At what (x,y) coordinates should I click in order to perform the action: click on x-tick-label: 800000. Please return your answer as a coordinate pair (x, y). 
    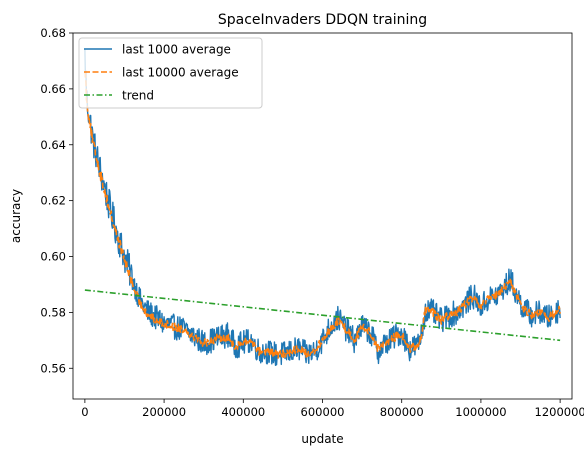
    Looking at the image, I should click on (402, 412).